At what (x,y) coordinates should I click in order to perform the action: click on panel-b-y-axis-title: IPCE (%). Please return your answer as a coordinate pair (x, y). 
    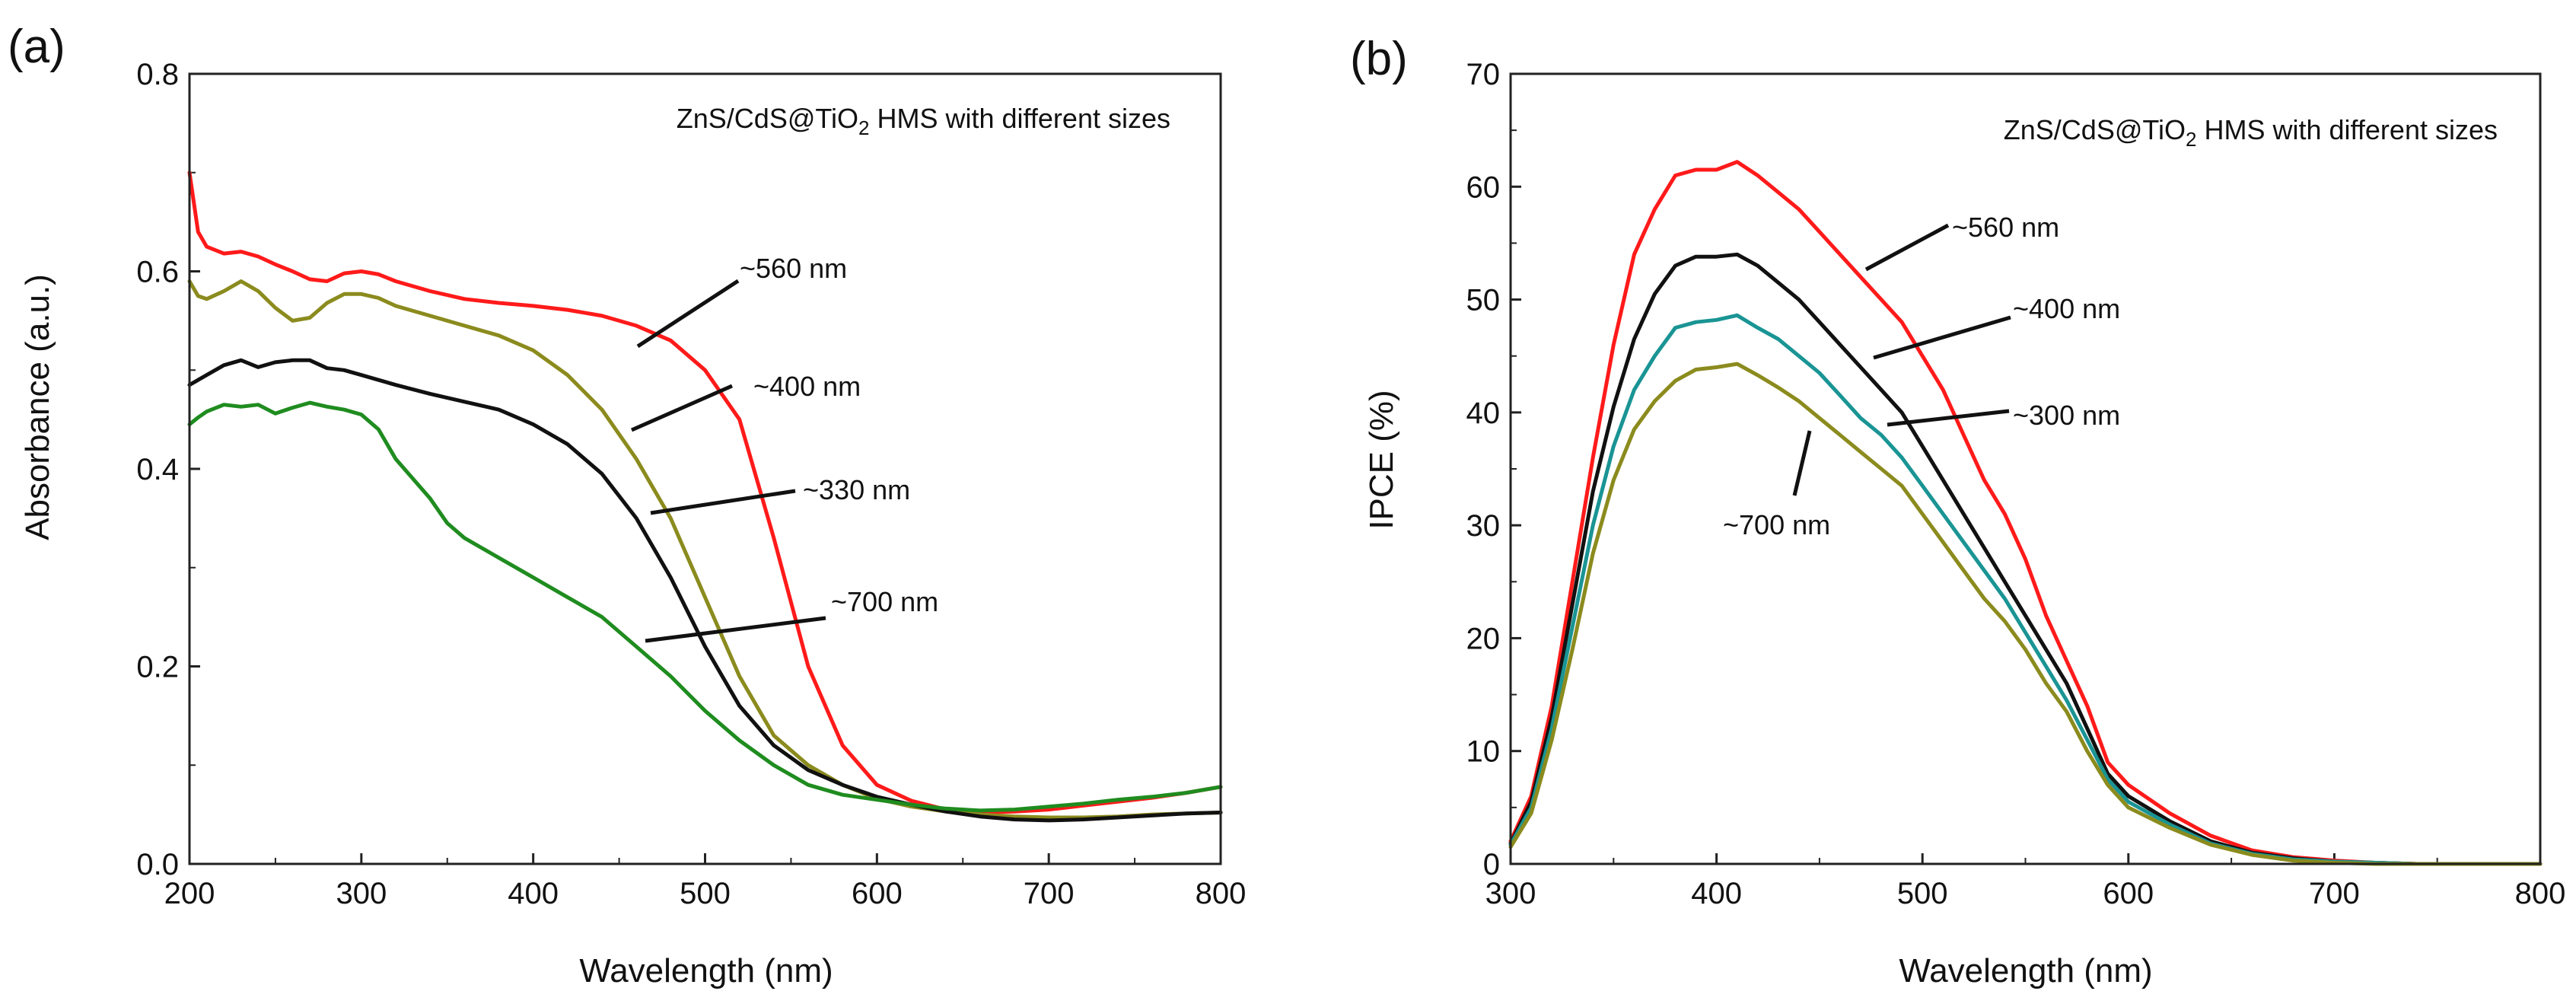
    Looking at the image, I should click on (1381, 460).